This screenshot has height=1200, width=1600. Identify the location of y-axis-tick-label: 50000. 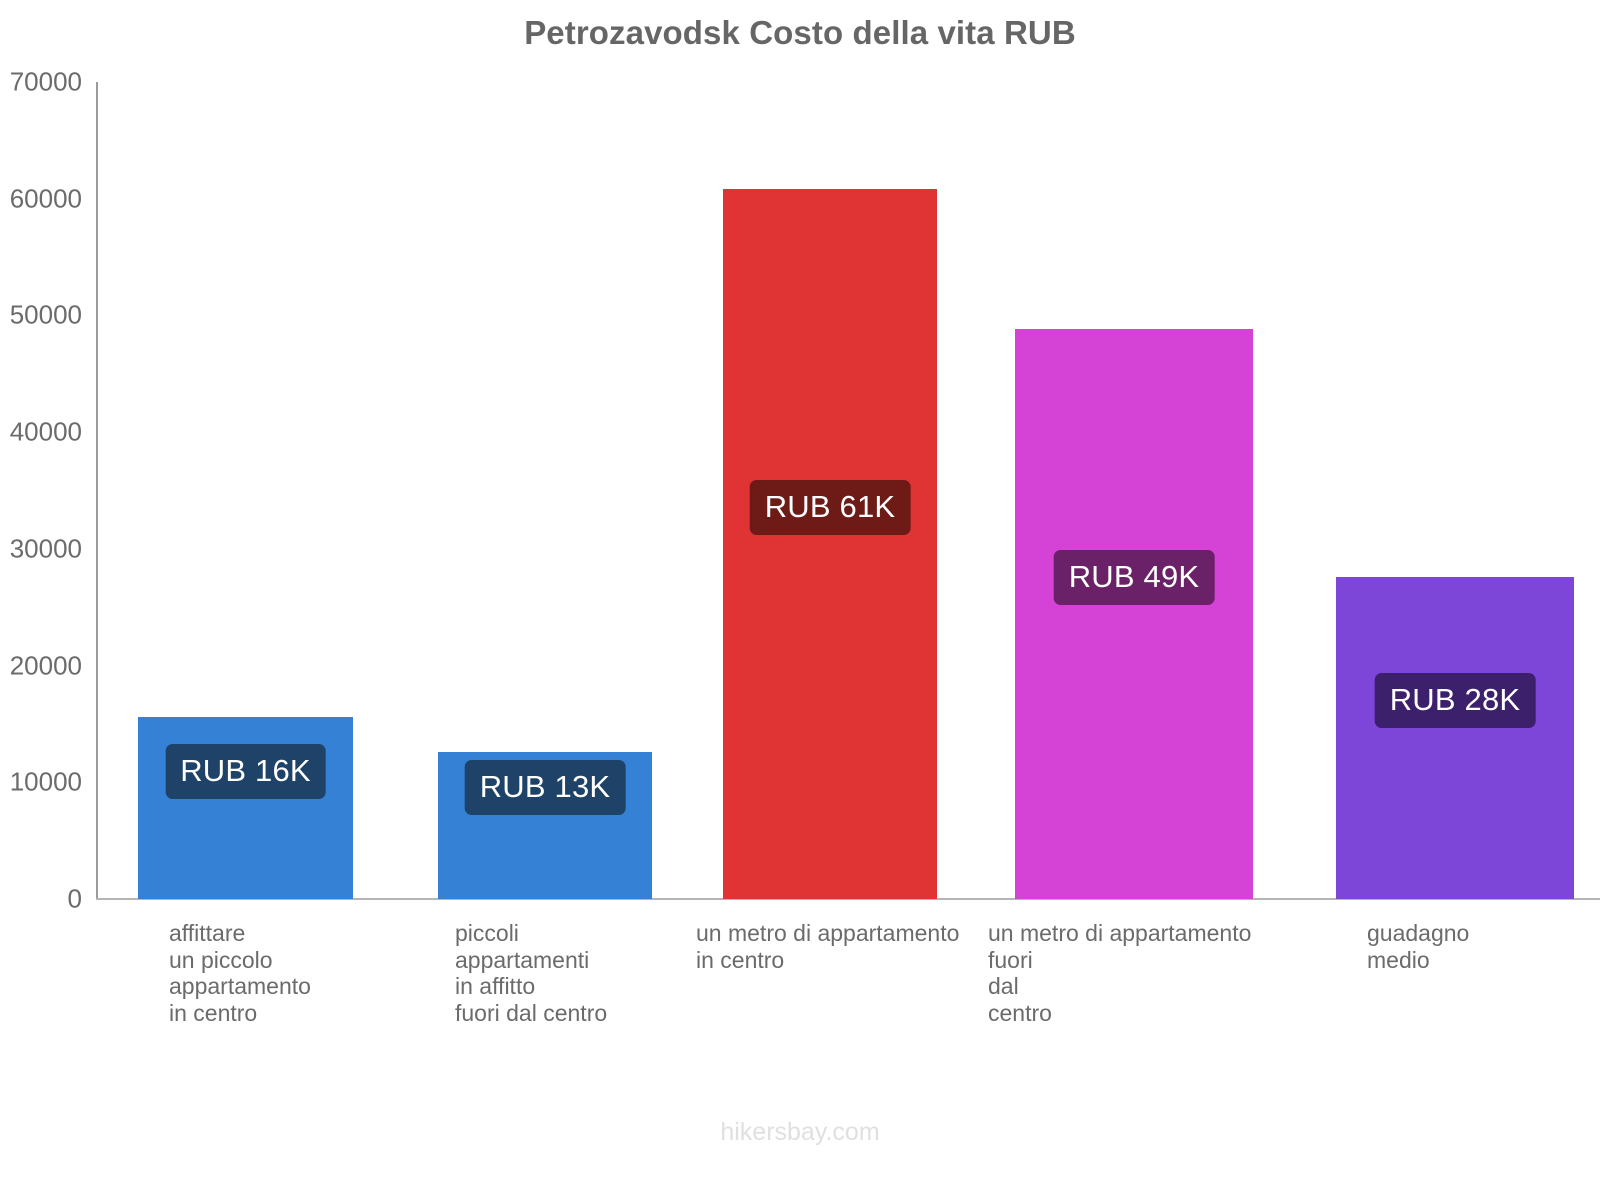
(45, 314).